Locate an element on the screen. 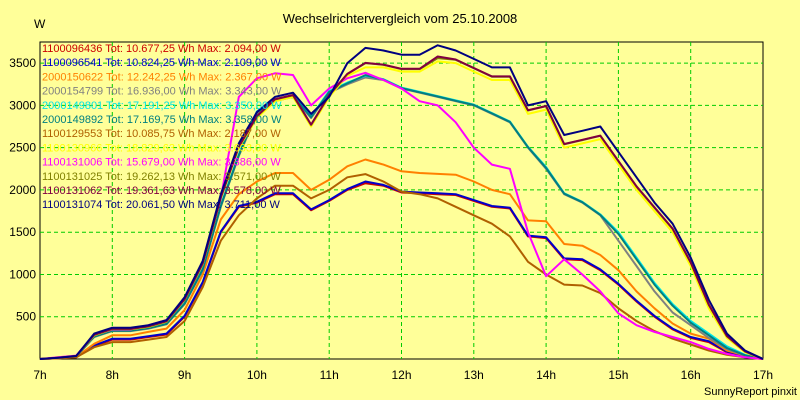 This screenshot has width=800, height=400. x-tick-label: 9h is located at coordinates (184, 375).